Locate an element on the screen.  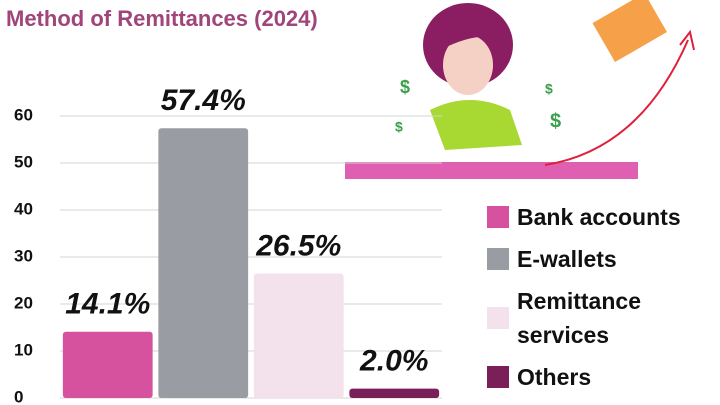
legend-item: Others is located at coordinates (587, 377).